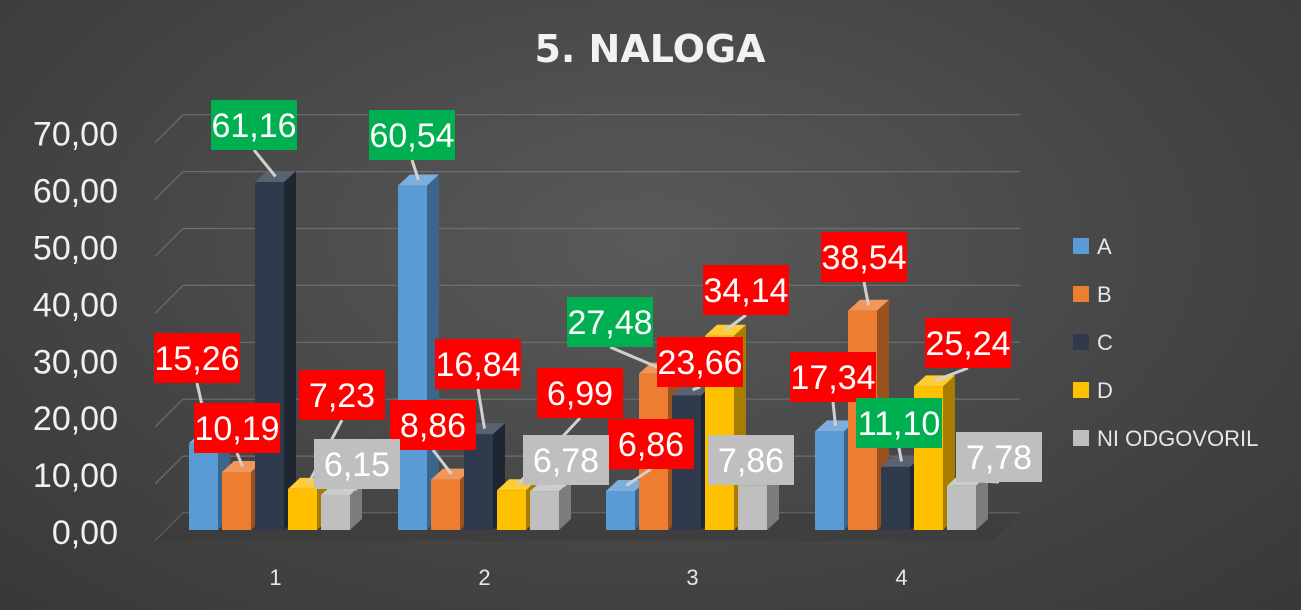 The image size is (1301, 610). What do you see at coordinates (1105, 390) in the screenshot?
I see `legend-label: D` at bounding box center [1105, 390].